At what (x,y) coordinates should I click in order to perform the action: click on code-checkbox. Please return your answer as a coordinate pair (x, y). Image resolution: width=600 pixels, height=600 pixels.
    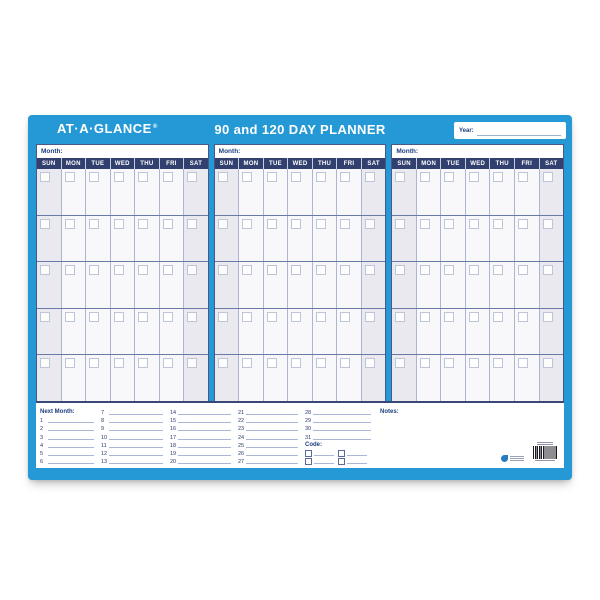
    Looking at the image, I should click on (308, 453).